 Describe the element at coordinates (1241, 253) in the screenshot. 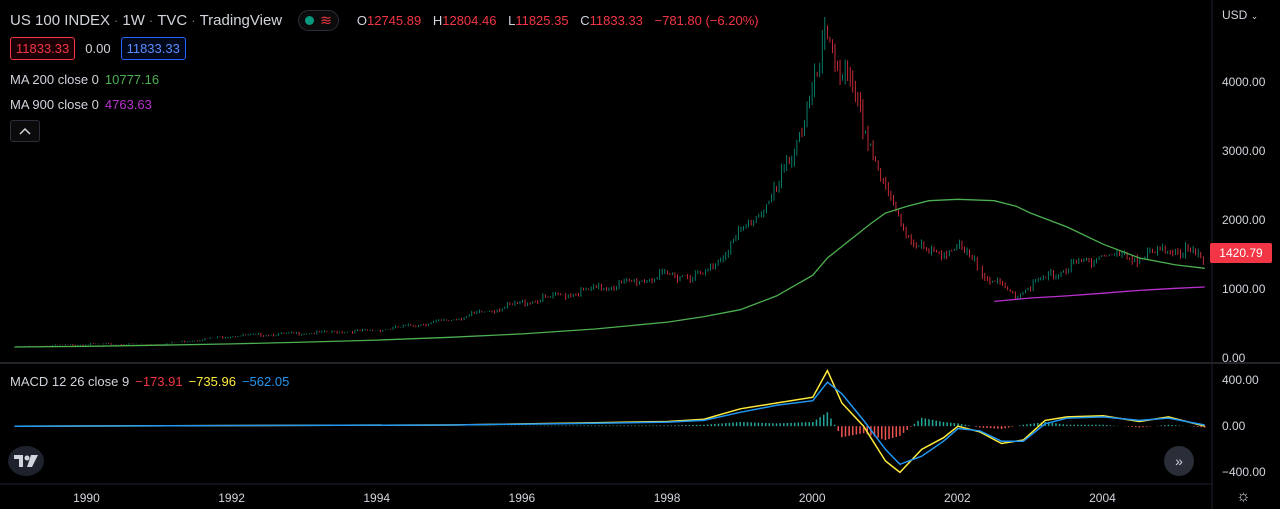

I see `last-price-tag: 1420.79` at that location.